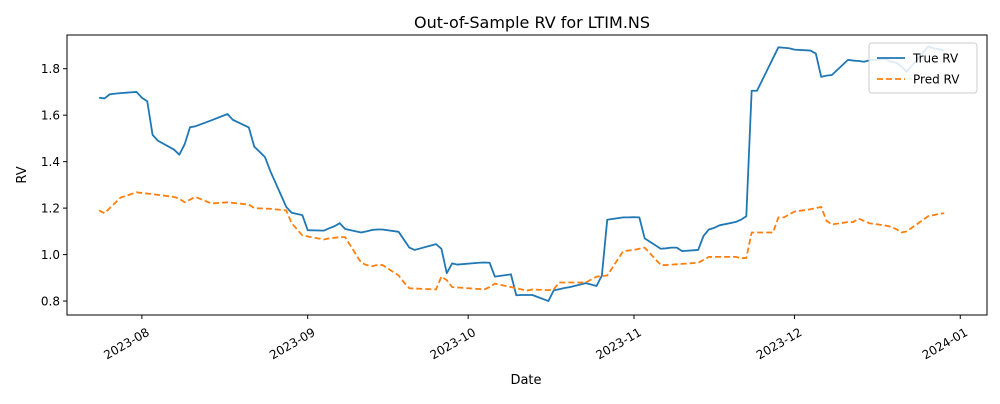 This screenshot has height=404, width=1000. Describe the element at coordinates (50, 255) in the screenshot. I see `y-tick-label: 1.0` at that location.